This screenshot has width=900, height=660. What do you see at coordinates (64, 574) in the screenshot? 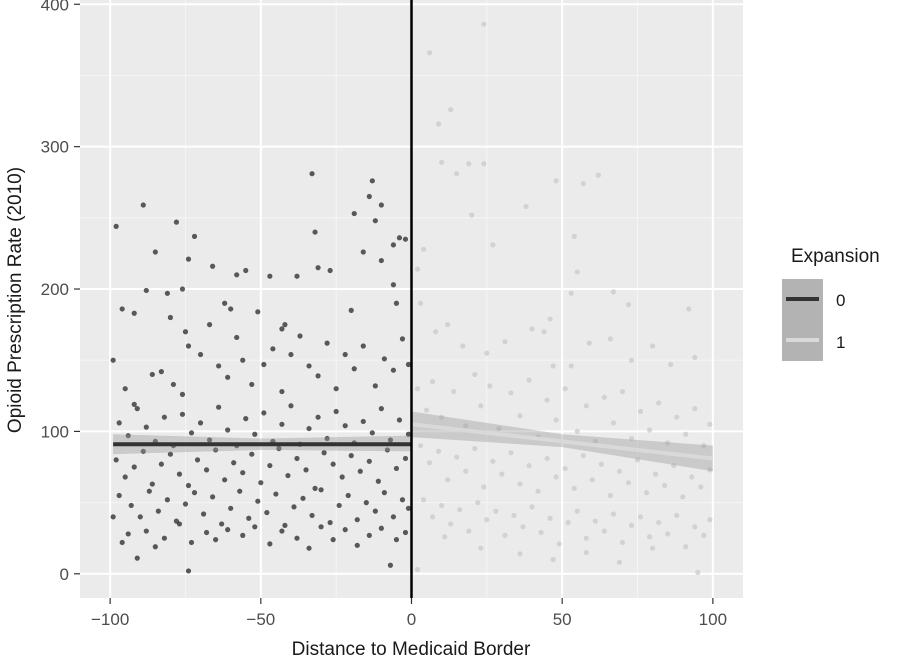
I see `y-tick-label: 0` at bounding box center [64, 574].